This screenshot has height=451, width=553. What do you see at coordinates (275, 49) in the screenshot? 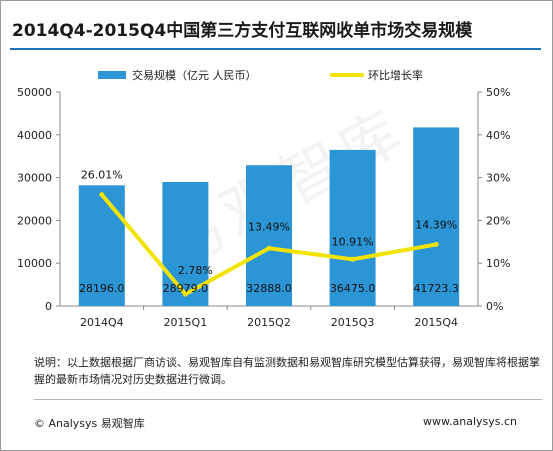
I see `title-divider` at bounding box center [275, 49].